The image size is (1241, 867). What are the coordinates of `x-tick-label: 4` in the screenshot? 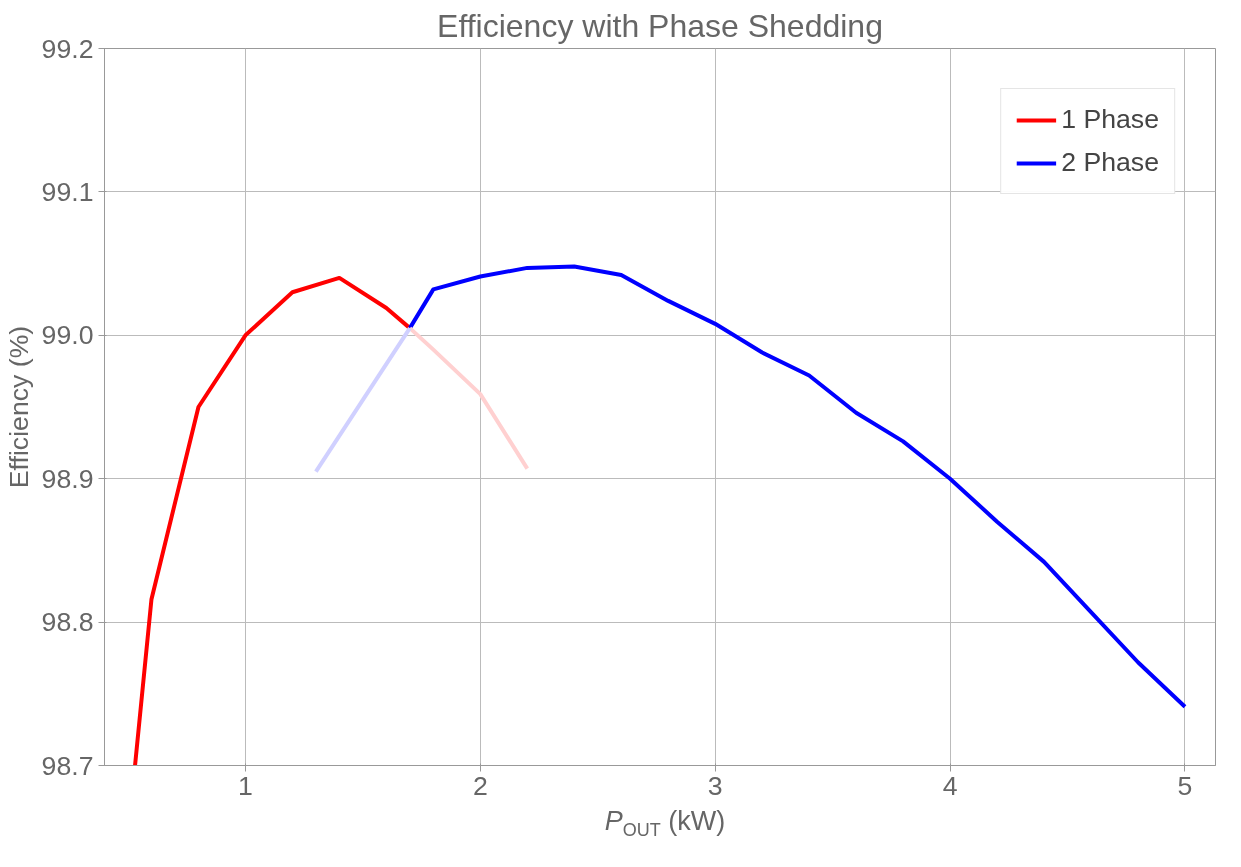 It's located at (950, 785).